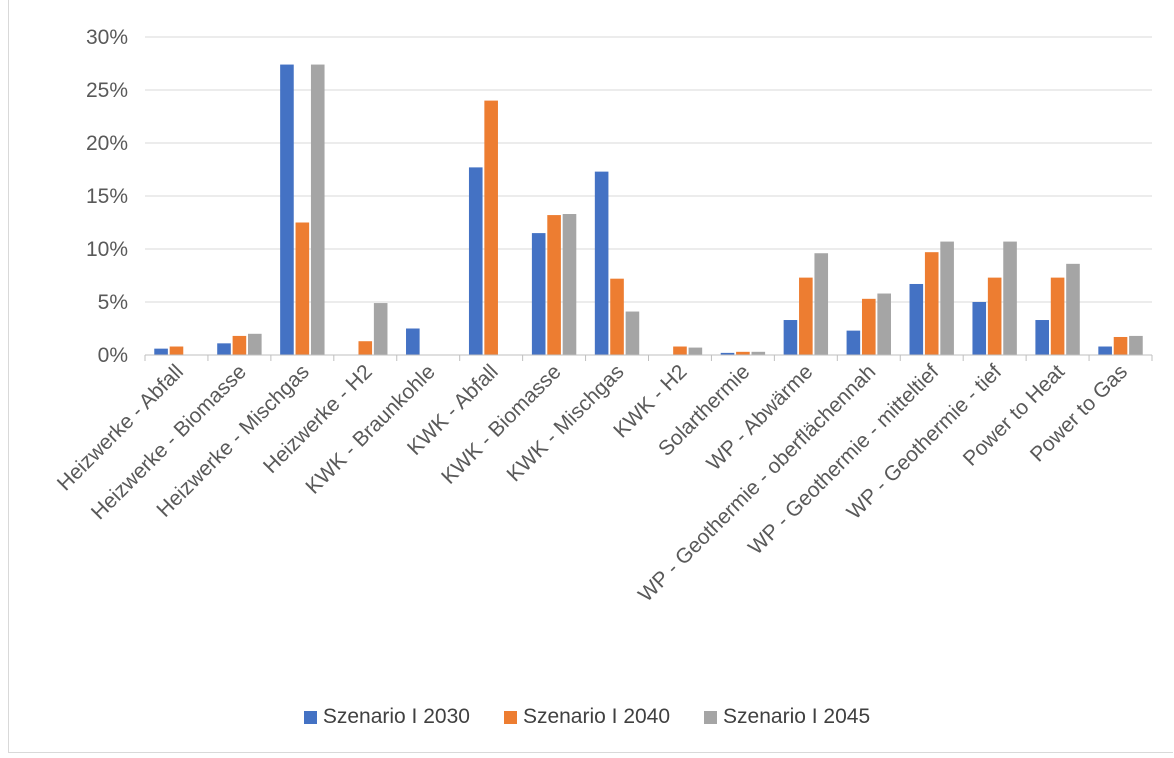 The height and width of the screenshot is (758, 1174). What do you see at coordinates (648, 357) in the screenshot?
I see `x-axis` at bounding box center [648, 357].